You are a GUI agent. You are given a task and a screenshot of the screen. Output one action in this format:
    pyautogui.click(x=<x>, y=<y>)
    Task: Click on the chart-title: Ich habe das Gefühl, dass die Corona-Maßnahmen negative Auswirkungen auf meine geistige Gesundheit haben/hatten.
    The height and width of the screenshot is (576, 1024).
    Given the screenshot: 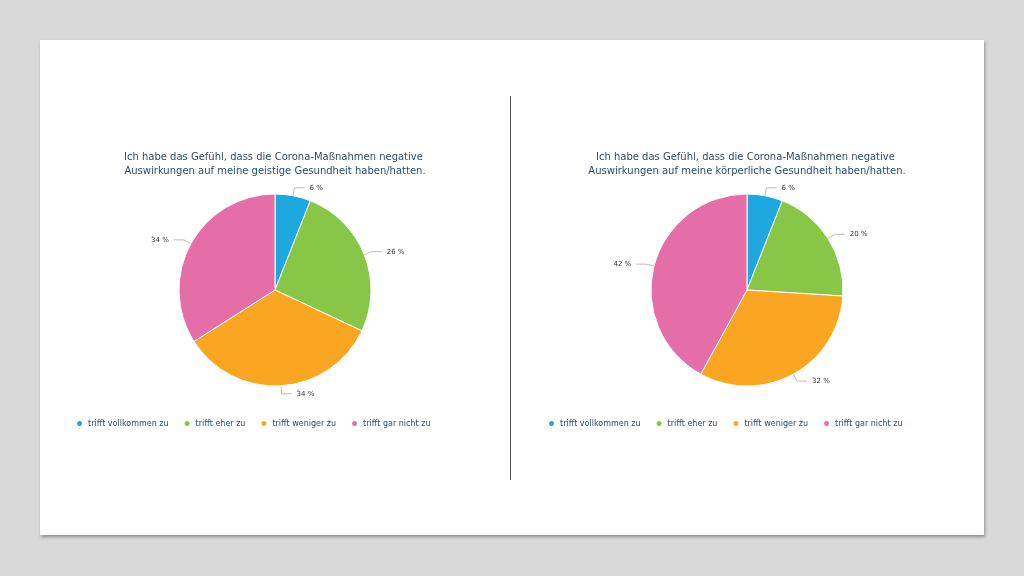 What is the action you would take?
    pyautogui.click(x=275, y=163)
    